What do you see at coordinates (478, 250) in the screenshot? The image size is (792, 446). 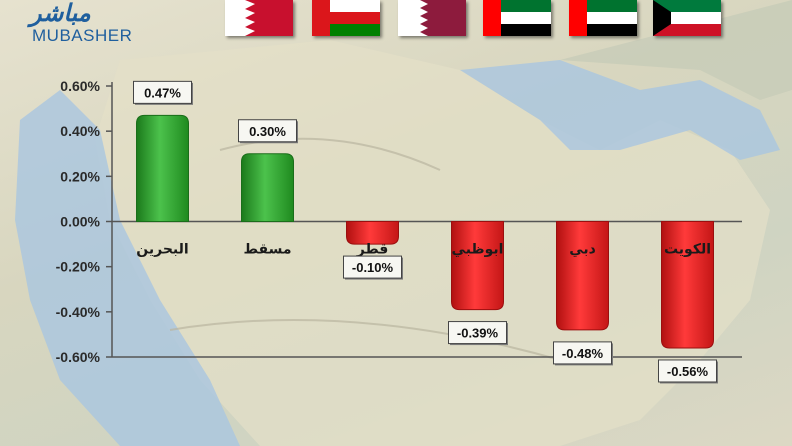 I see `category-label: ابوظبي` at bounding box center [478, 250].